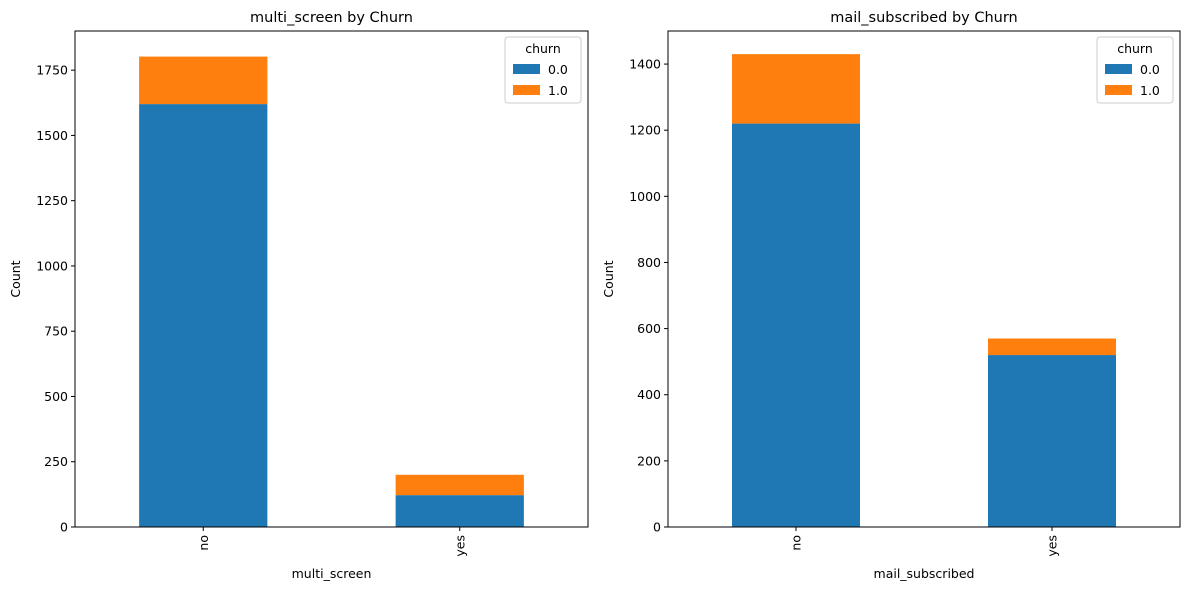 Image resolution: width=1189 pixels, height=590 pixels. I want to click on chart-title: multi_screen by Churn, so click(331, 18).